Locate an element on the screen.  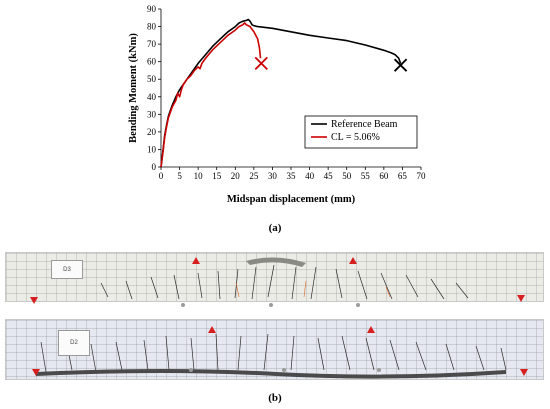
legend-label: CL = 5.06% is located at coordinates (355, 137).